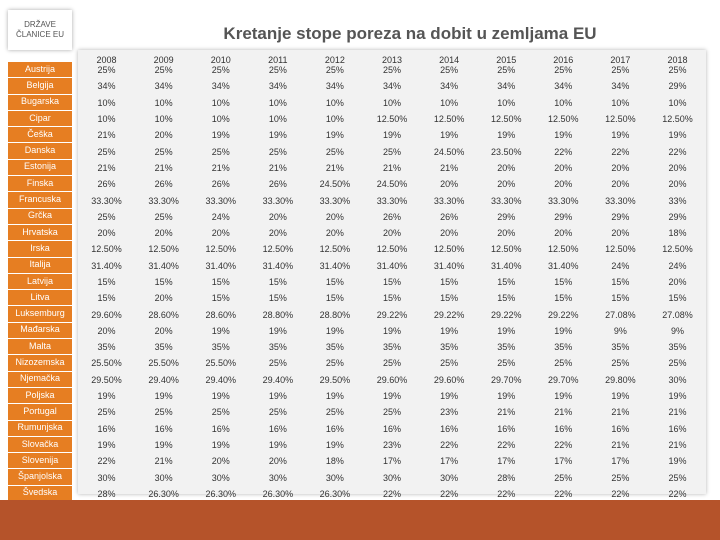 The image size is (720, 540). I want to click on country-label: Irska, so click(40, 249).